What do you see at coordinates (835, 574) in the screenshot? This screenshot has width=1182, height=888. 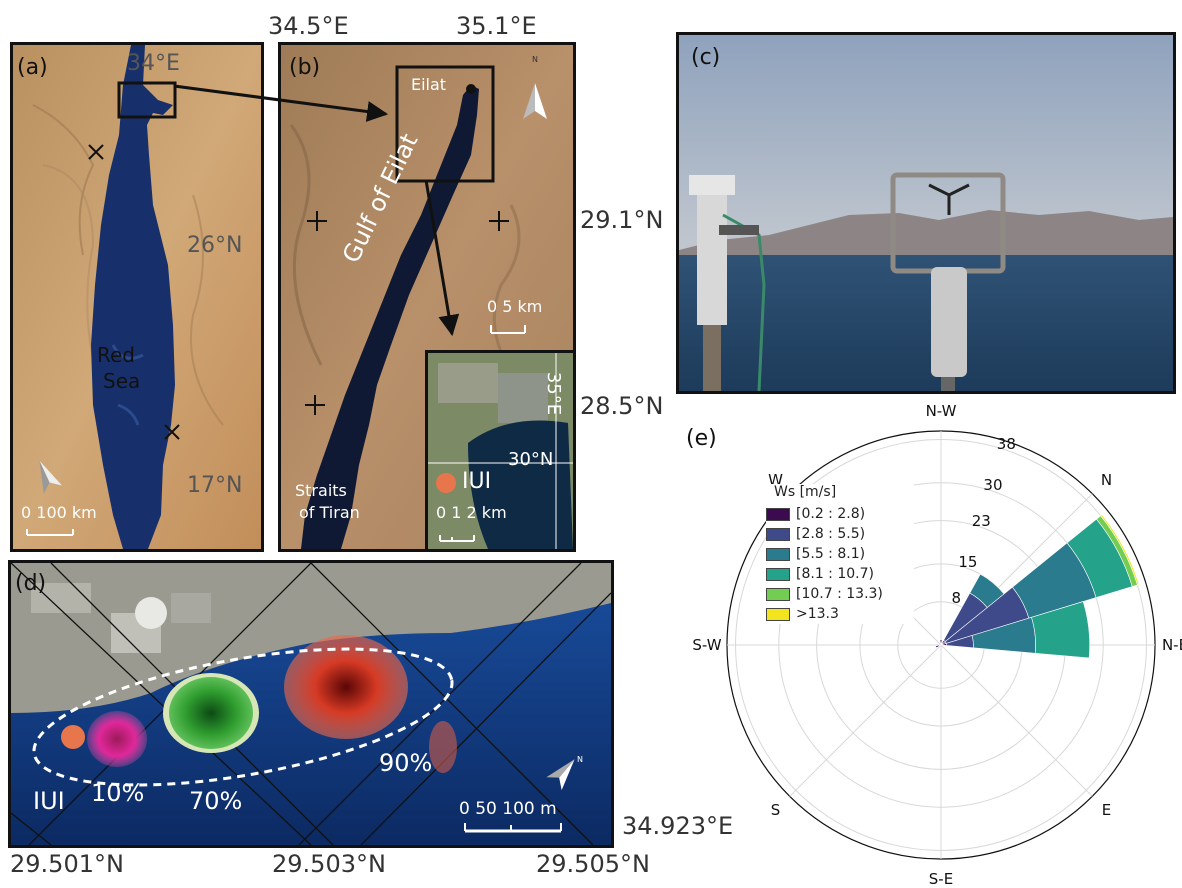 I see `legend-label: [8.1 : 10.7)` at bounding box center [835, 574].